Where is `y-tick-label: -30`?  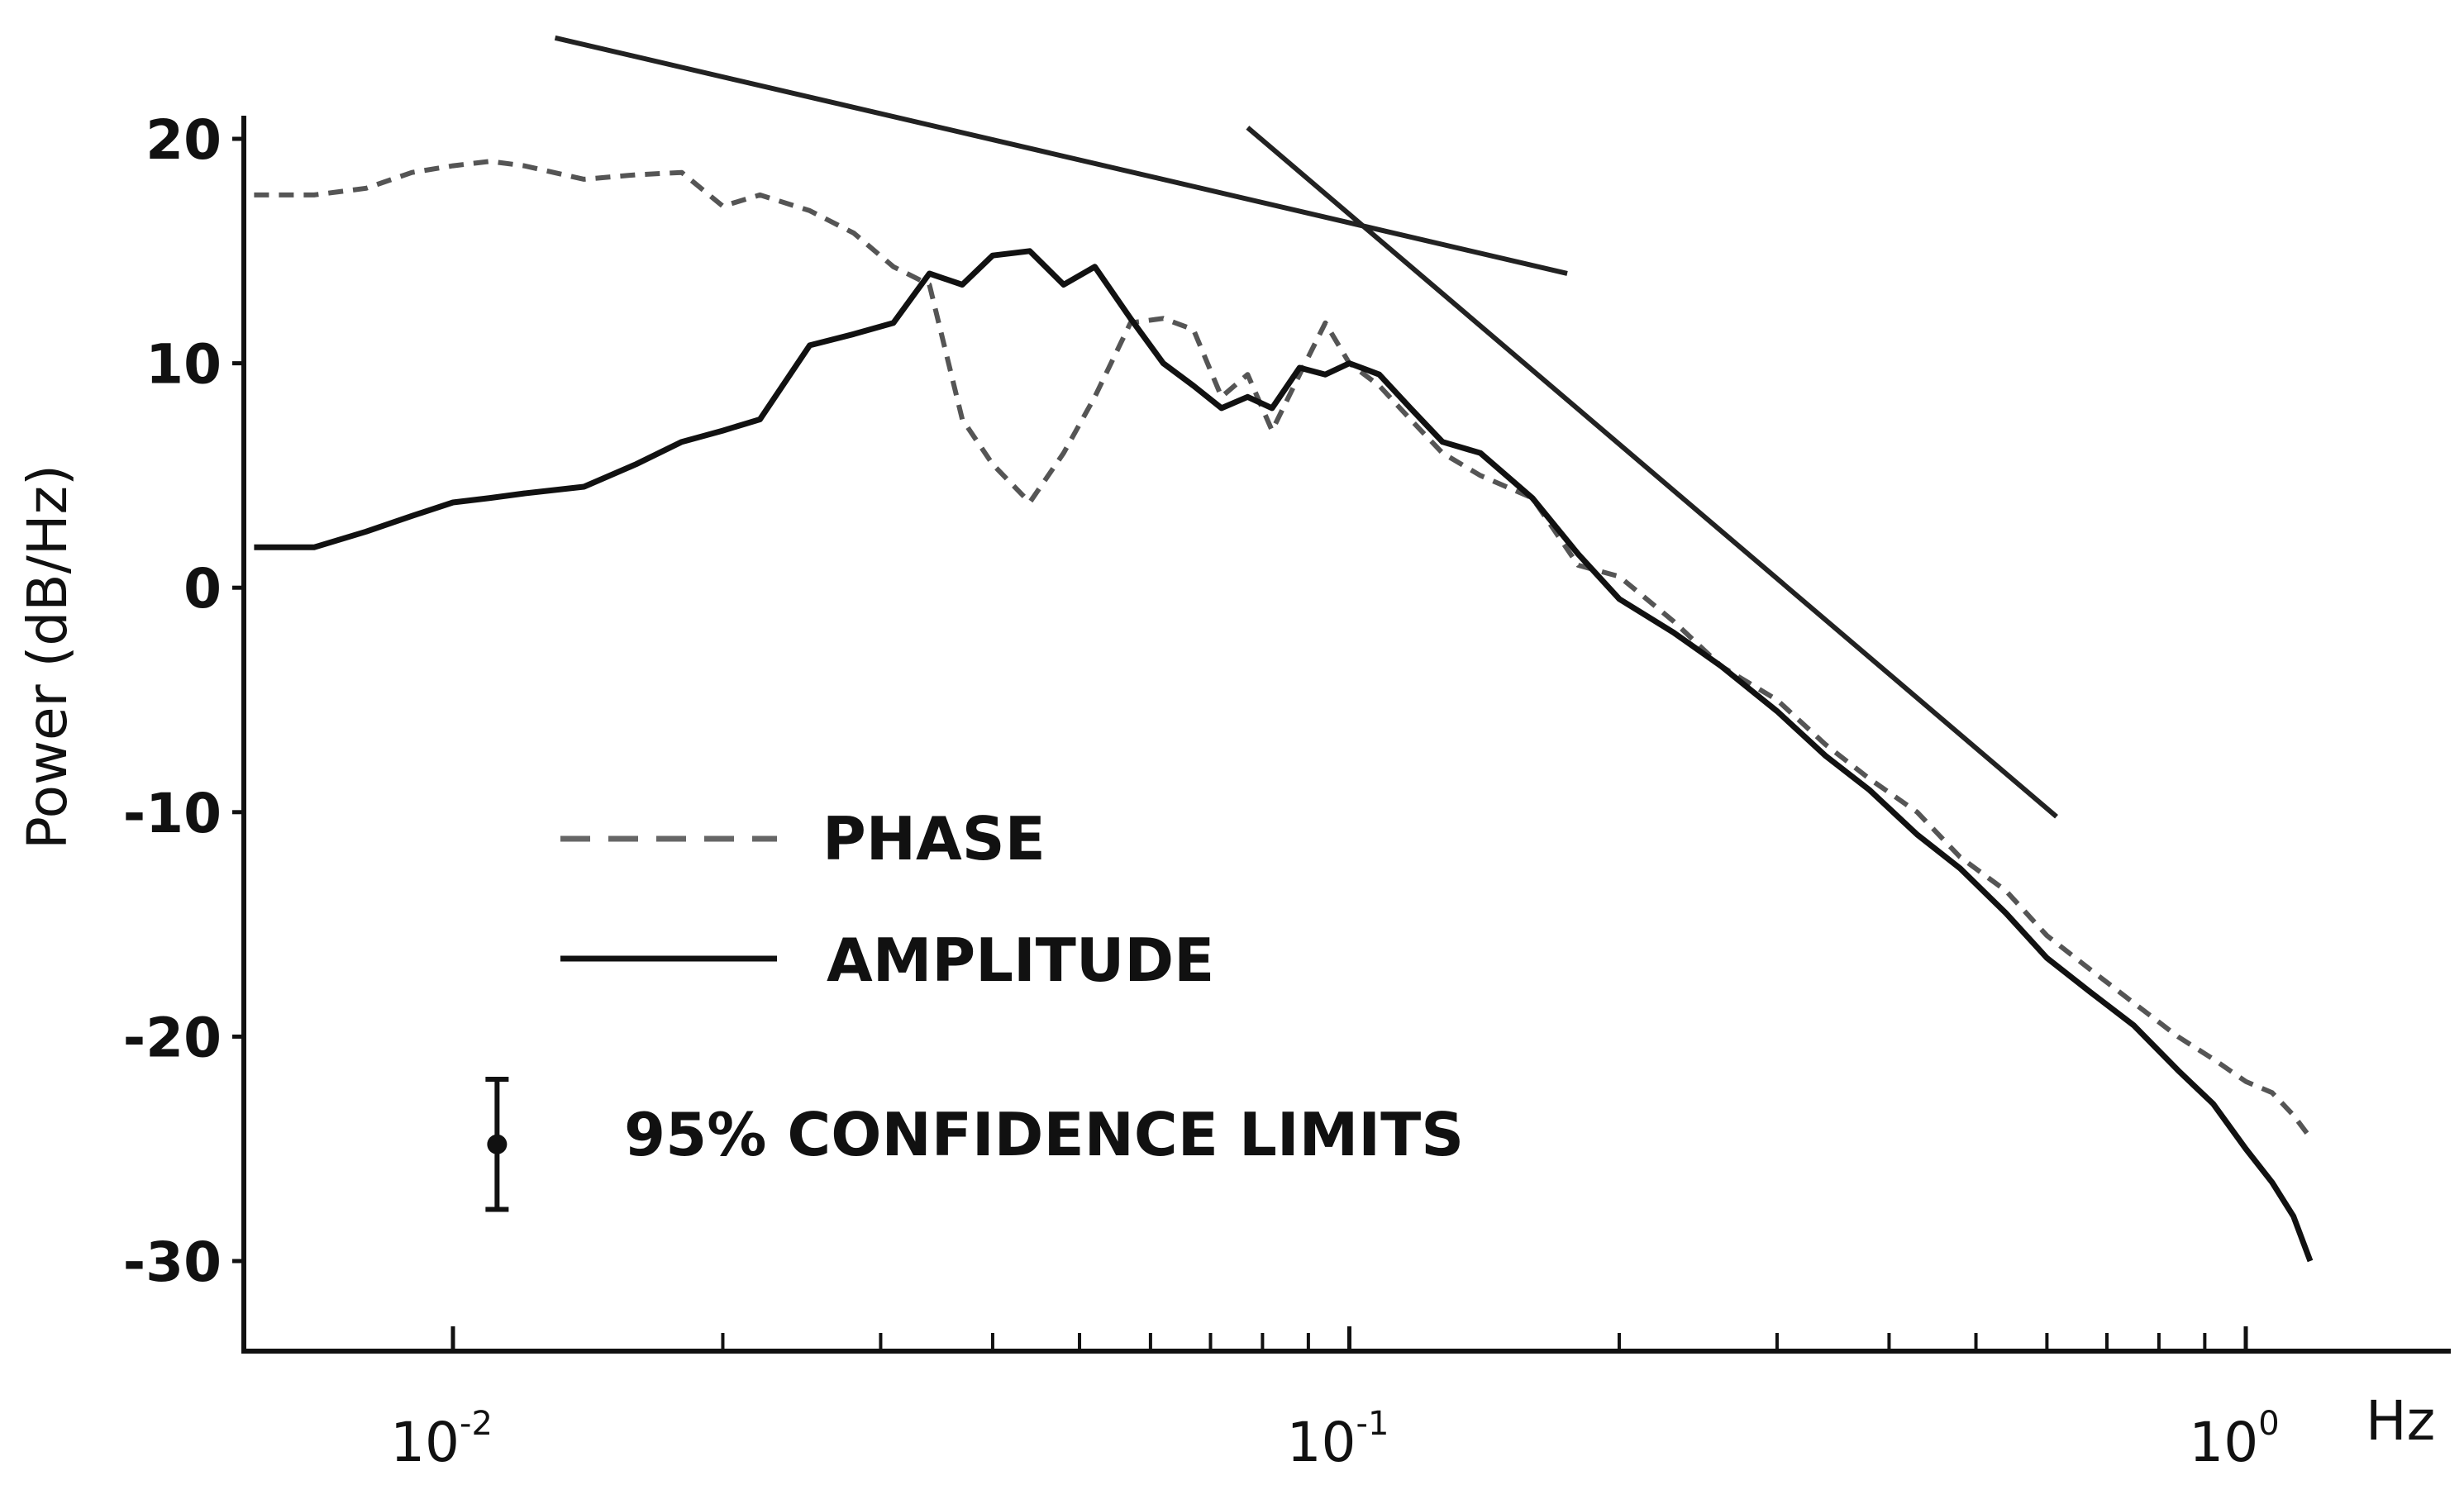 y-tick-label: -30 is located at coordinates (173, 1262).